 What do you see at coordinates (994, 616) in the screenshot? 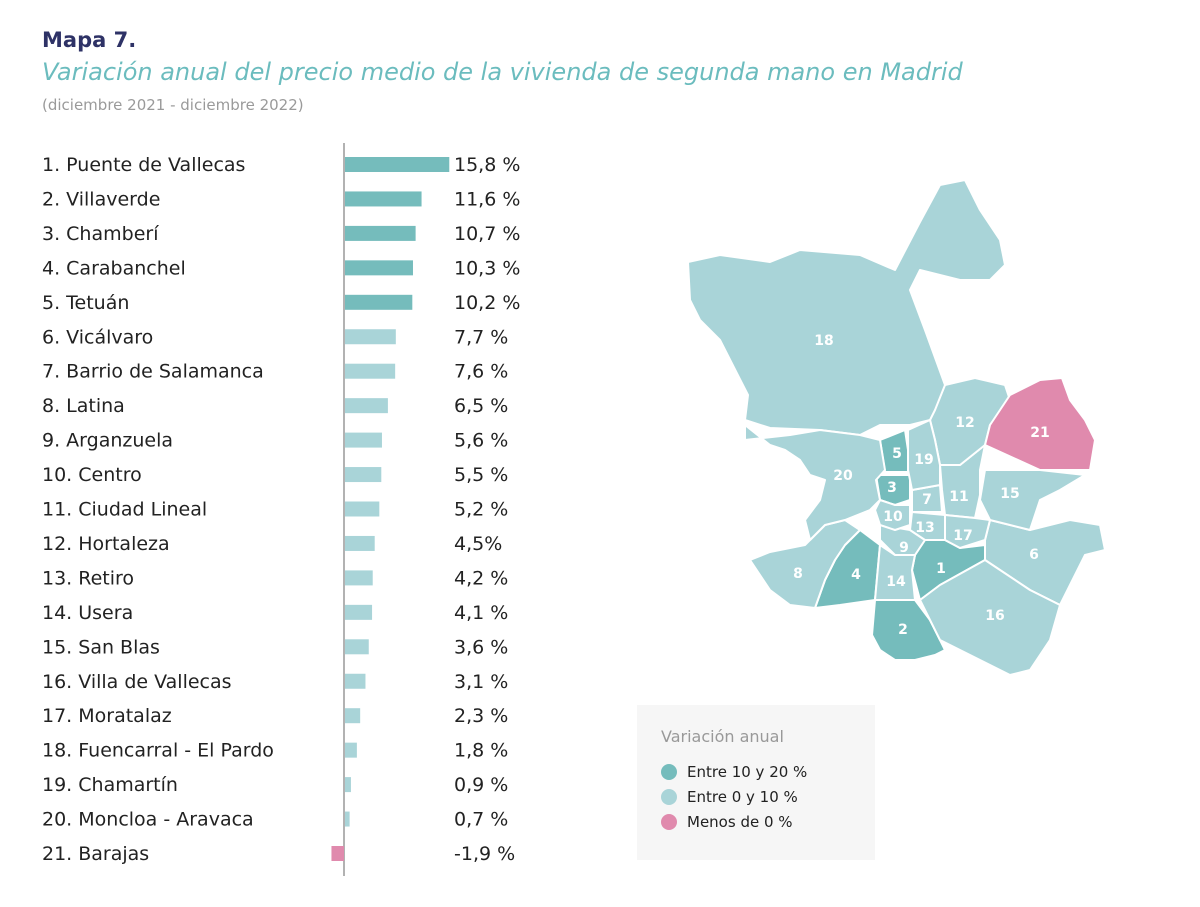
I see `district-number: 16` at bounding box center [994, 616].